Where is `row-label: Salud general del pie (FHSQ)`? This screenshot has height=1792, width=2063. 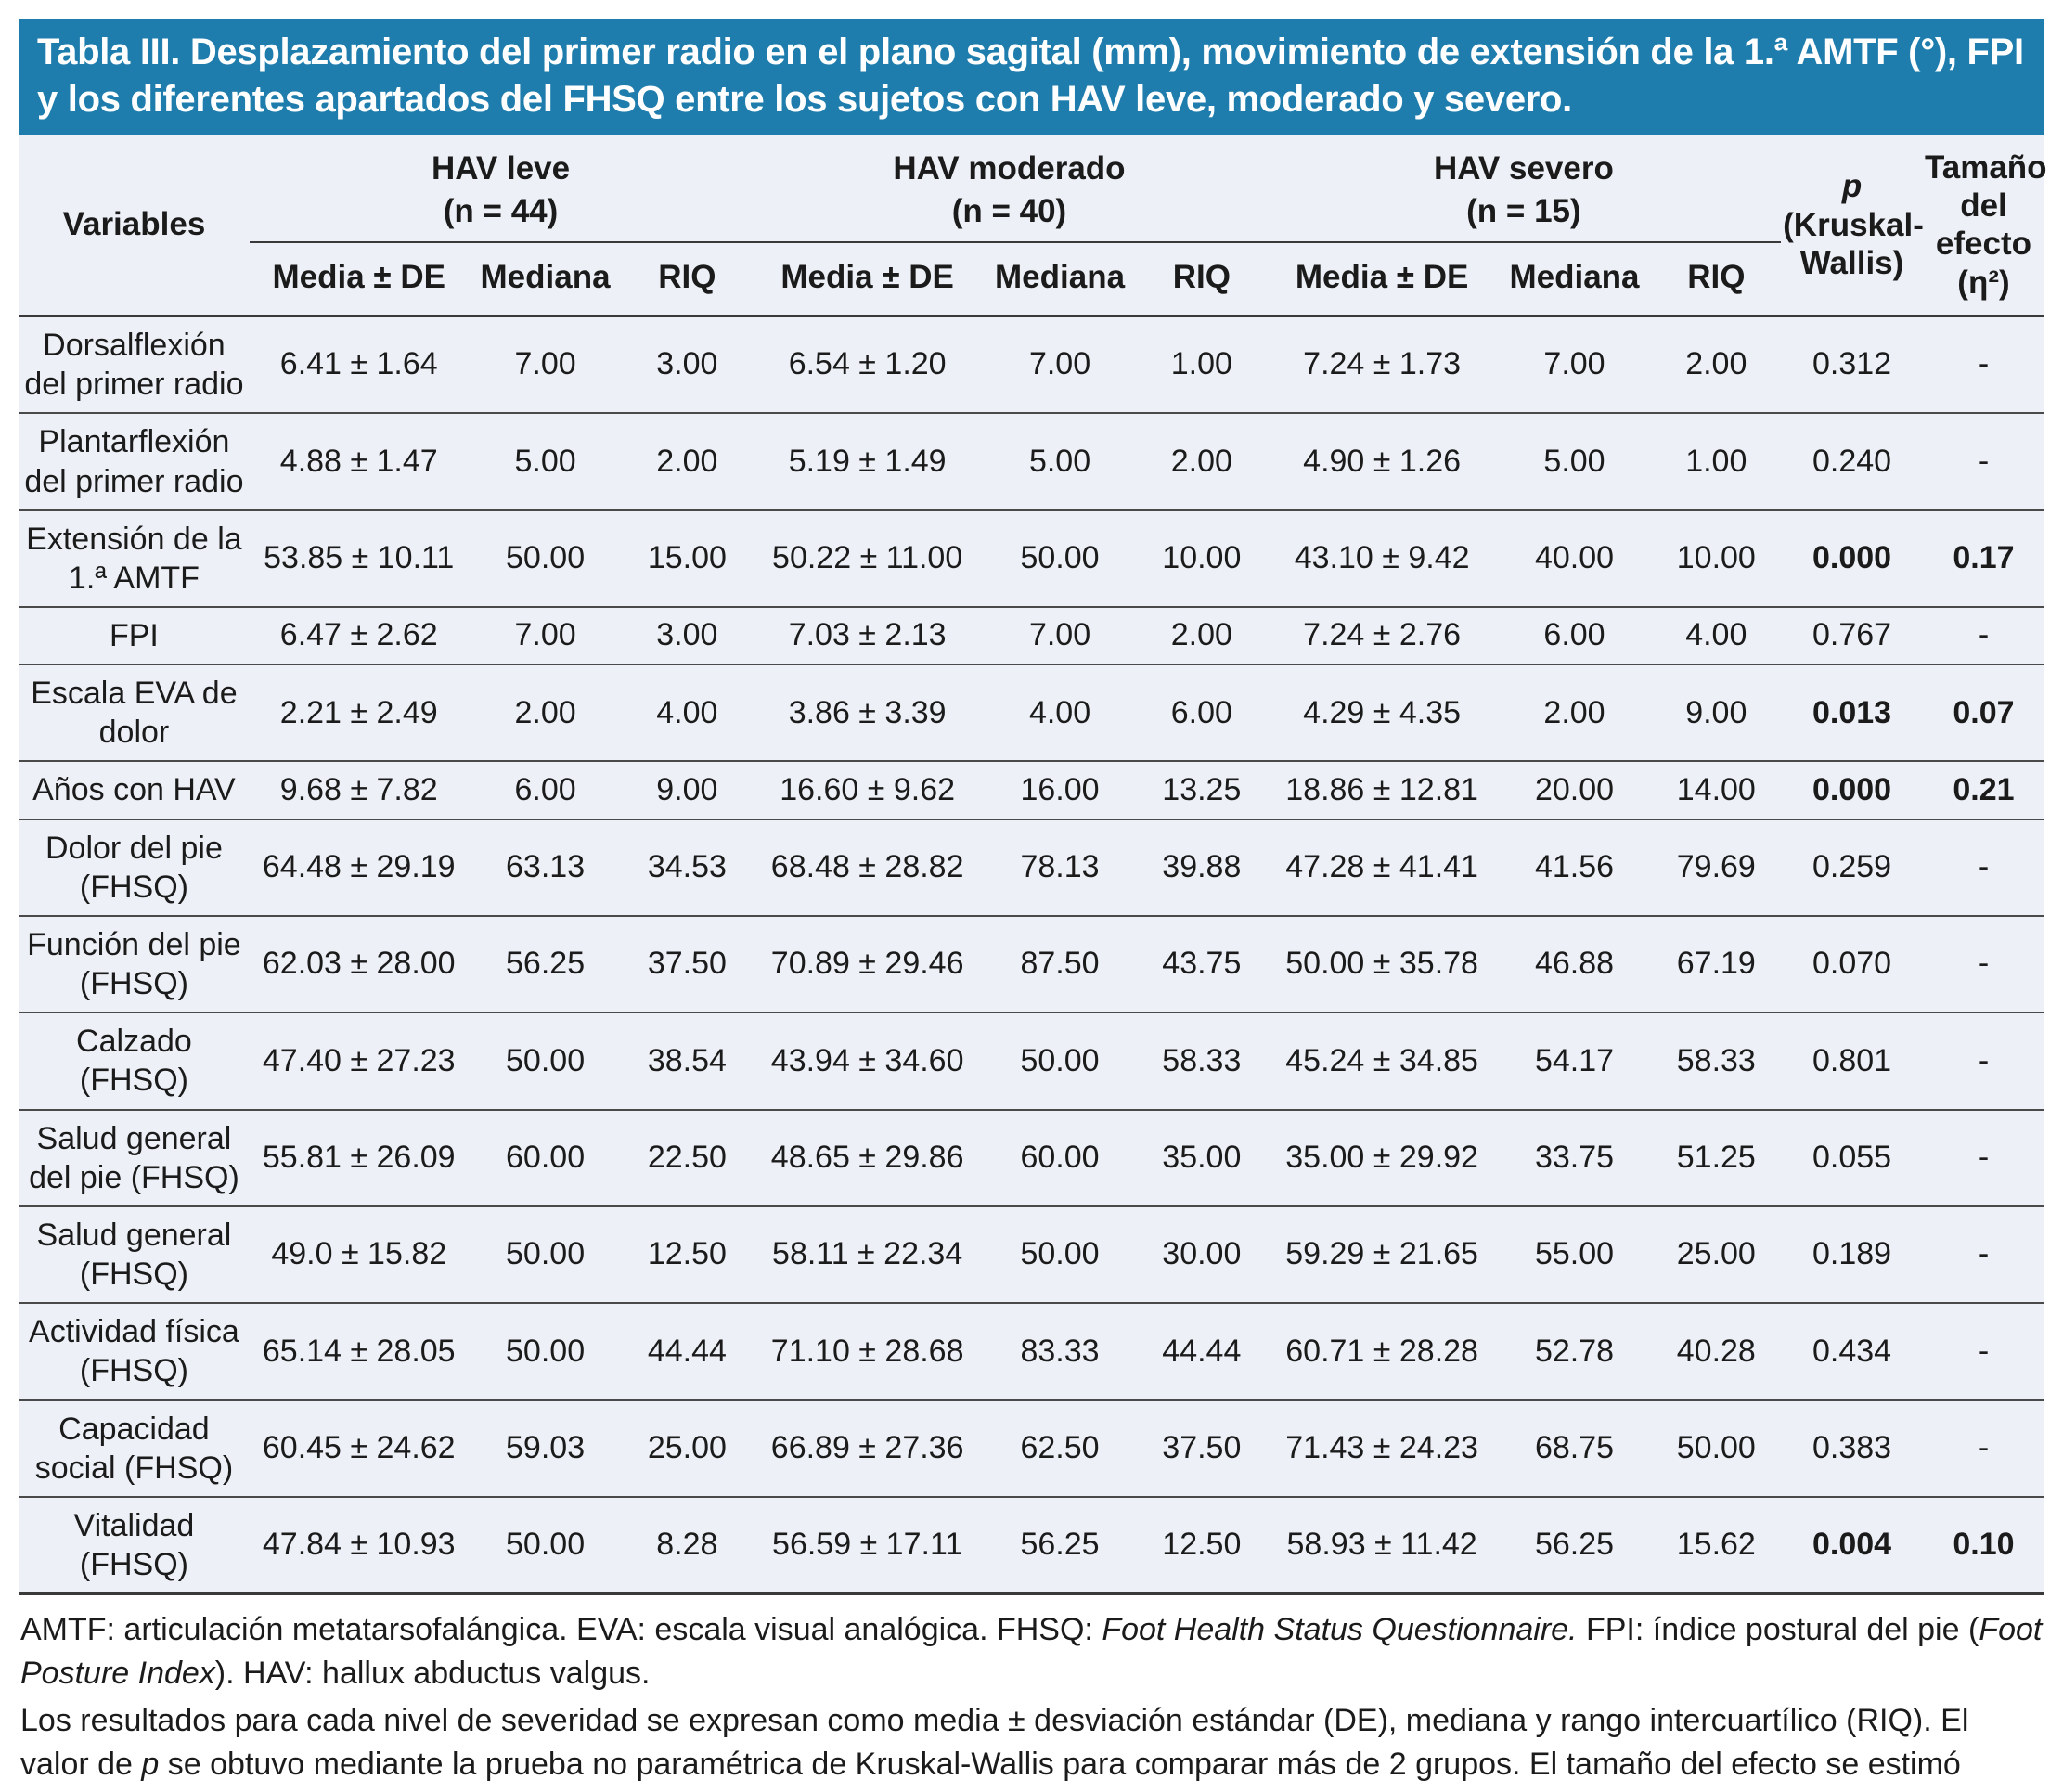 row-label: Salud general del pie (FHSQ) is located at coordinates (134, 1158).